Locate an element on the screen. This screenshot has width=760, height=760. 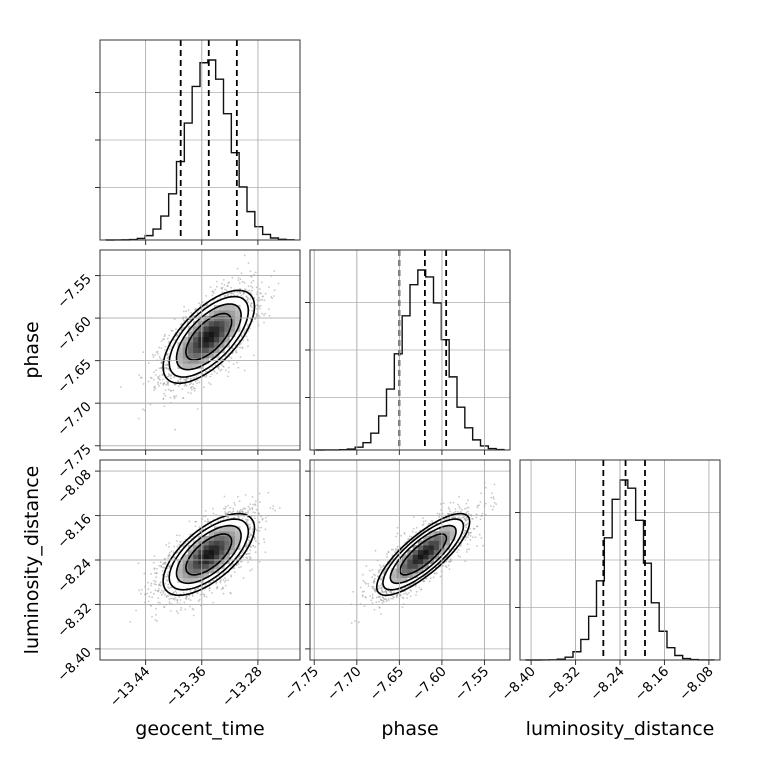
contour-line is located at coordinates (209, 337).